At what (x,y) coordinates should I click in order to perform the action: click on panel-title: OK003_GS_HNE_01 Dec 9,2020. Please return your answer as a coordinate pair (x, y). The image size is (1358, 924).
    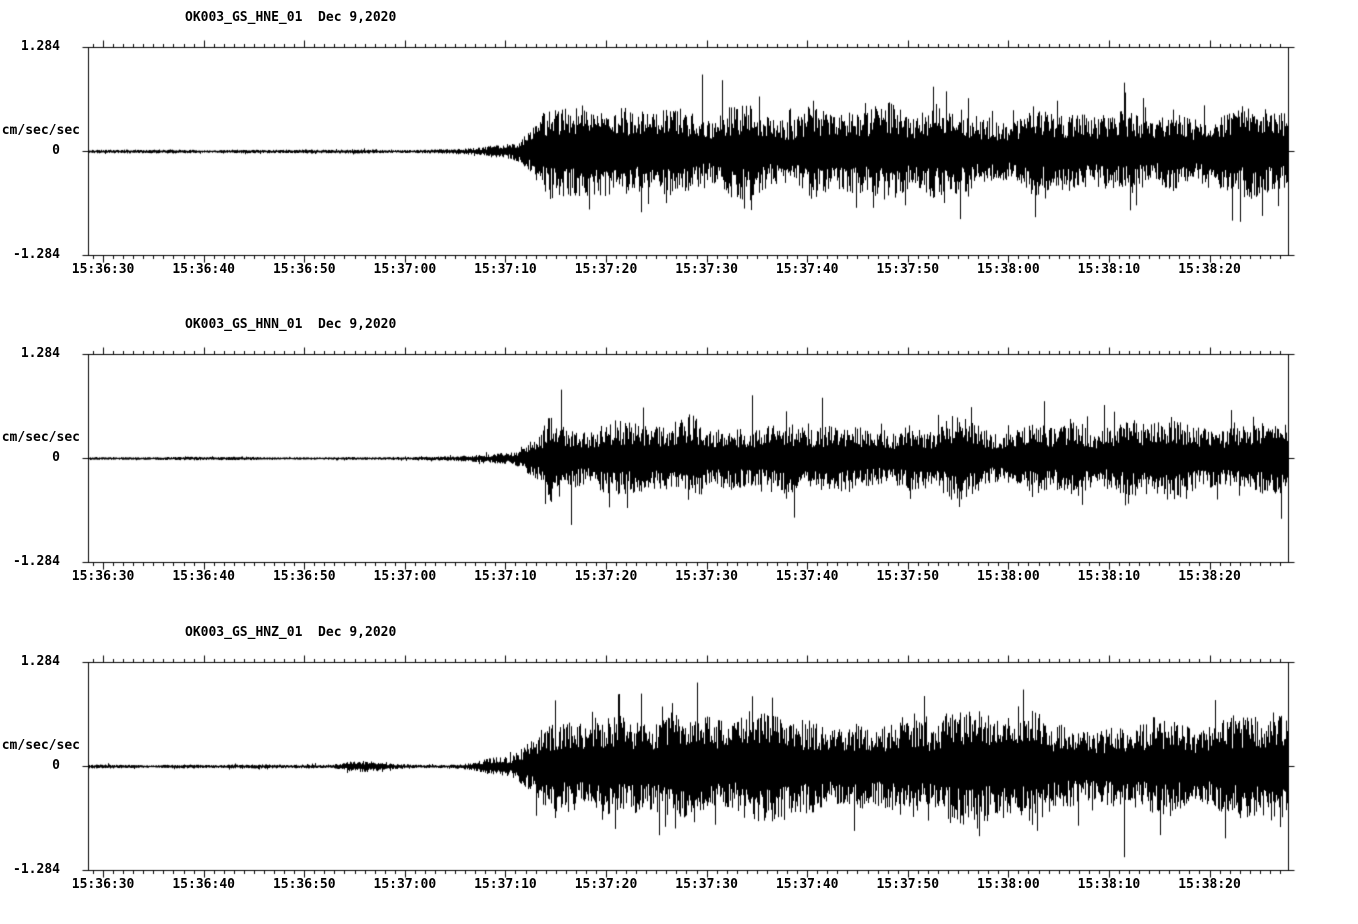
    Looking at the image, I should click on (291, 17).